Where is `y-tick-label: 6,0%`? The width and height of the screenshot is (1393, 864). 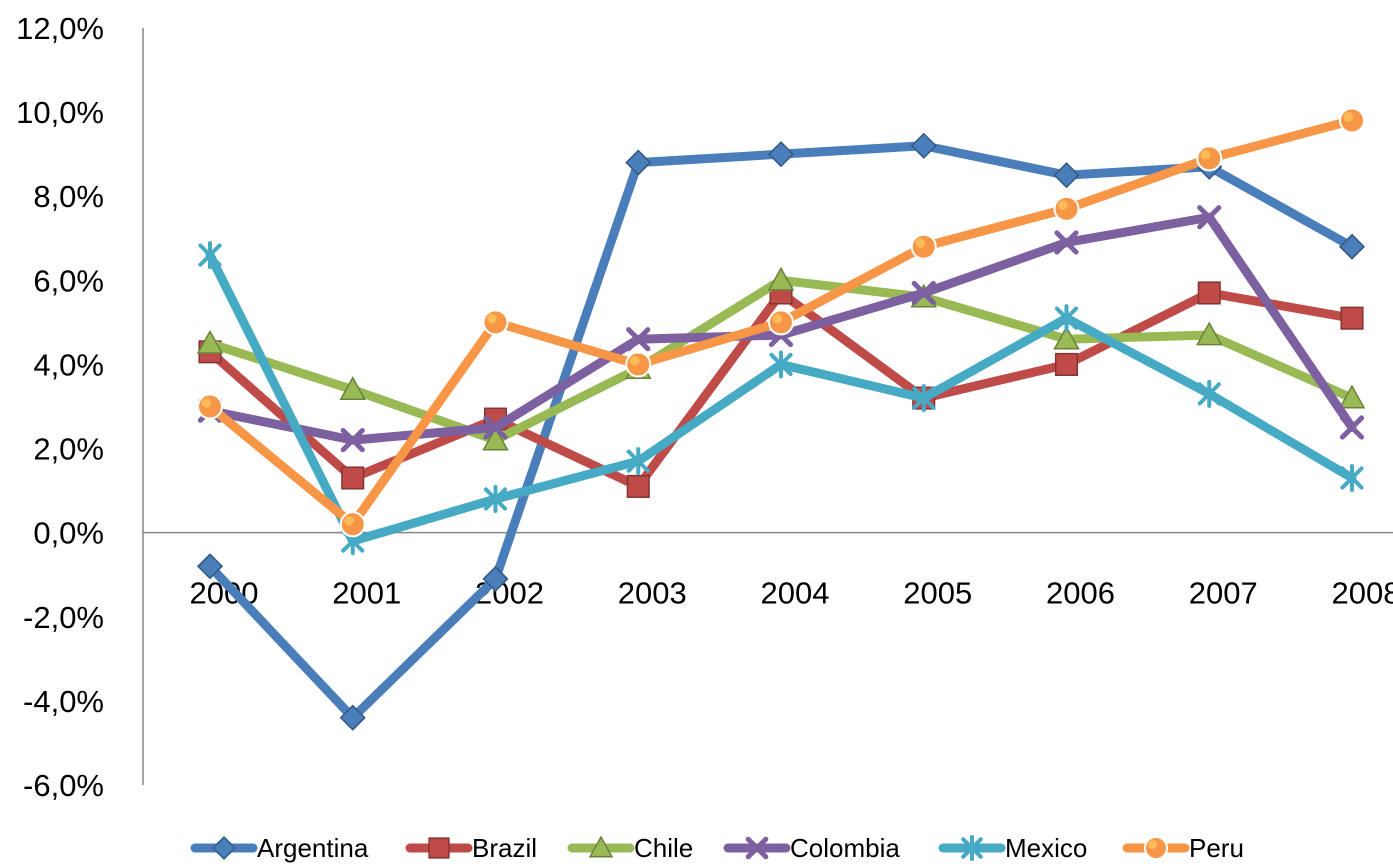
y-tick-label: 6,0% is located at coordinates (68, 280).